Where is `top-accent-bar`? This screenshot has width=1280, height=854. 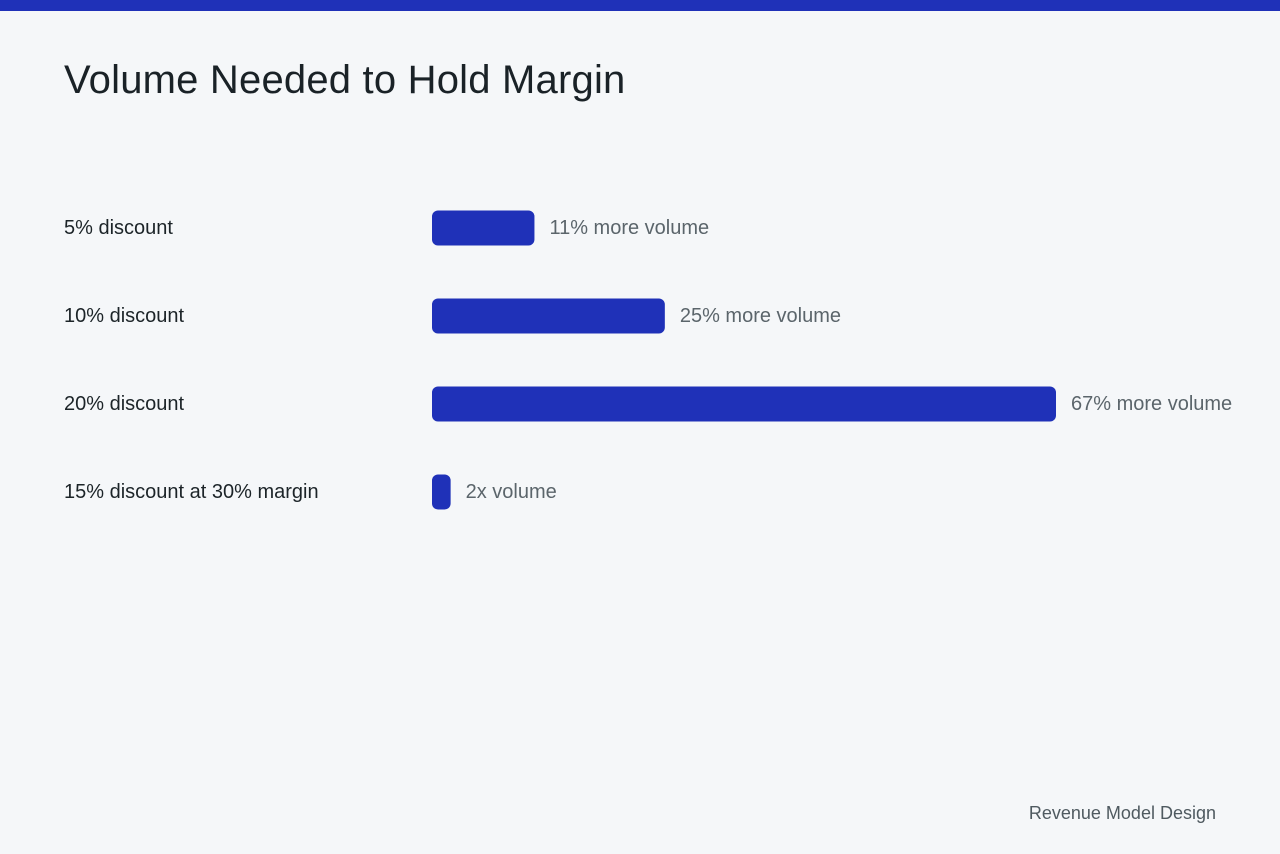 top-accent-bar is located at coordinates (640, 5).